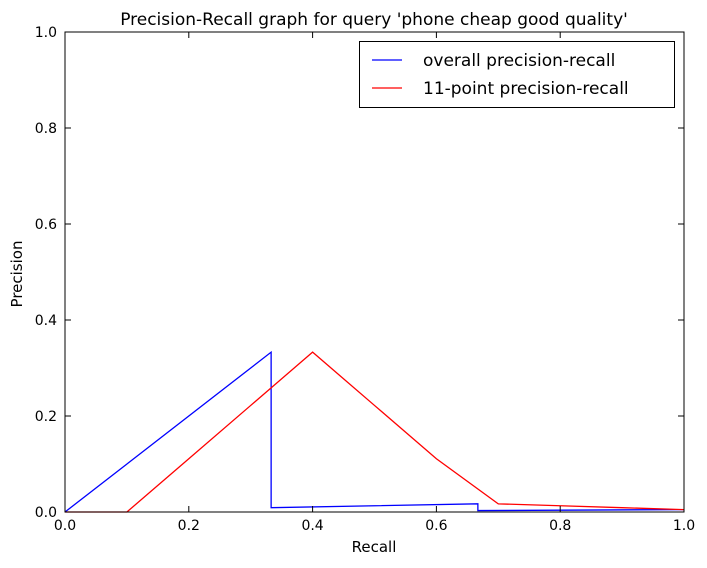 This screenshot has width=707, height=568. Describe the element at coordinates (189, 526) in the screenshot. I see `x-tick-label: 0.2` at that location.